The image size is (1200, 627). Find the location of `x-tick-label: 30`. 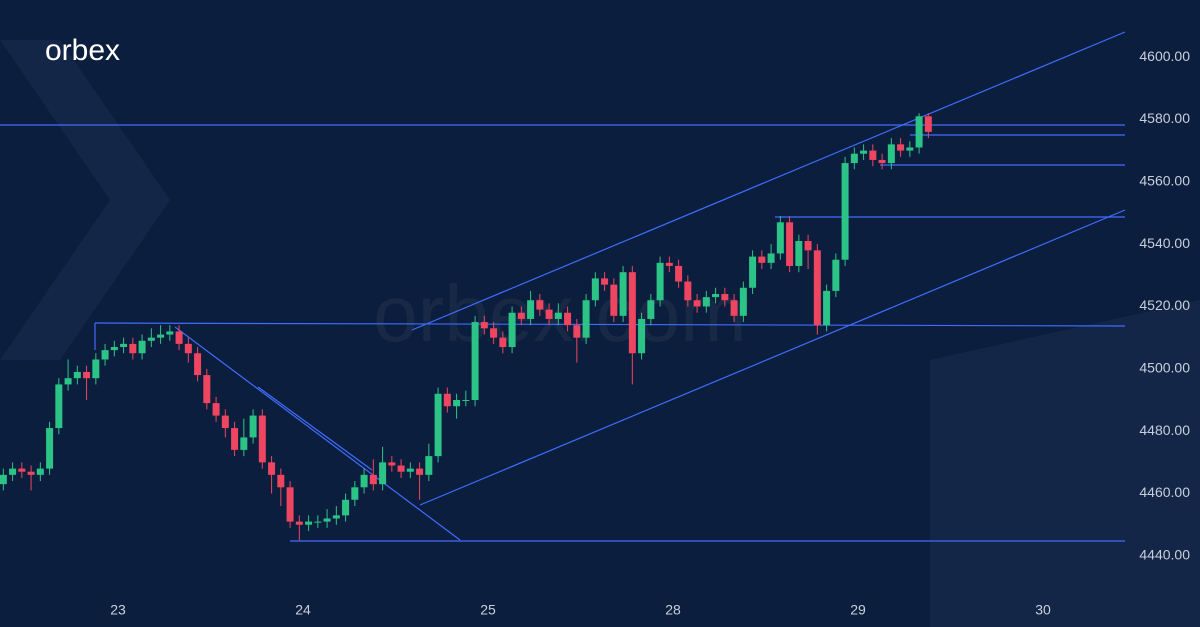

x-tick-label: 30 is located at coordinates (1043, 610).